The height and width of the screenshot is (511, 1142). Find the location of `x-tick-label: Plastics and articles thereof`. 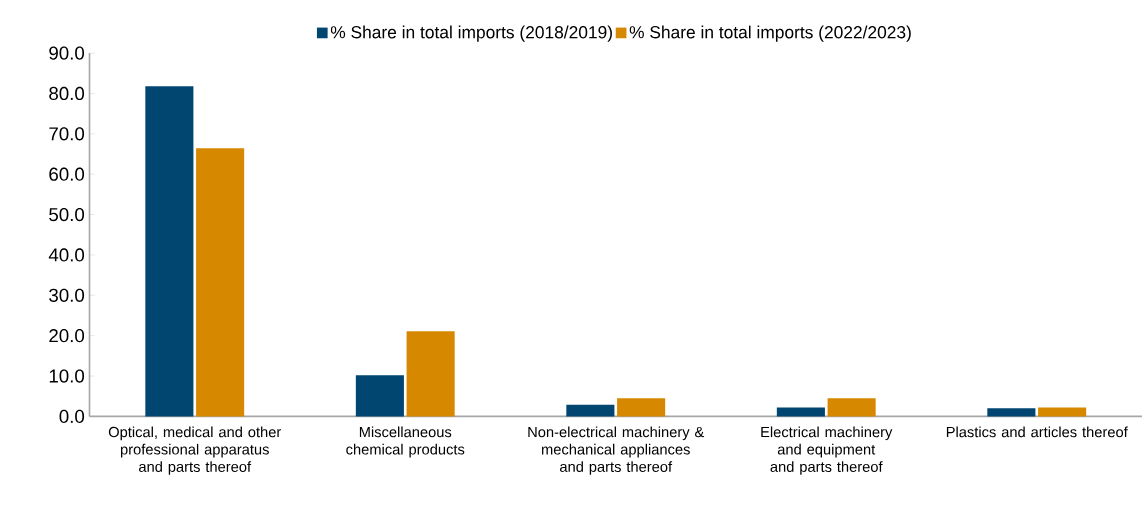

x-tick-label: Plastics and articles thereof is located at coordinates (1037, 432).